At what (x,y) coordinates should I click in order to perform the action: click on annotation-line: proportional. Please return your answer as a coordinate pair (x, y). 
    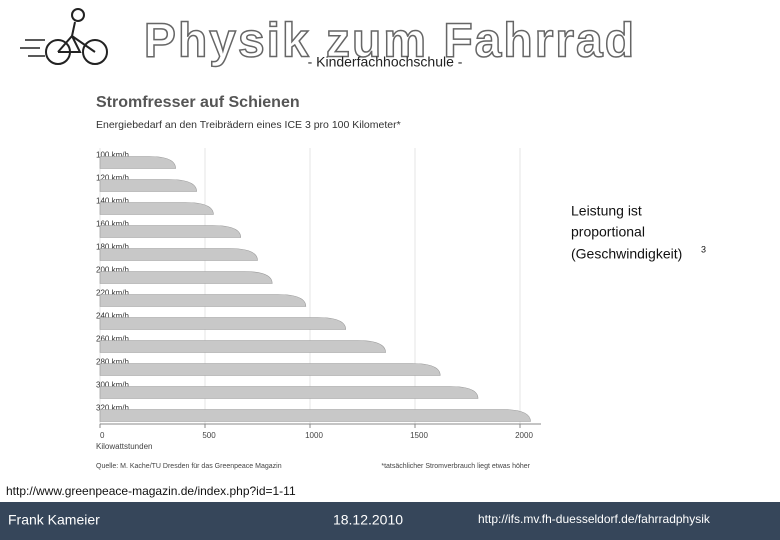
    Looking at the image, I should click on (608, 232).